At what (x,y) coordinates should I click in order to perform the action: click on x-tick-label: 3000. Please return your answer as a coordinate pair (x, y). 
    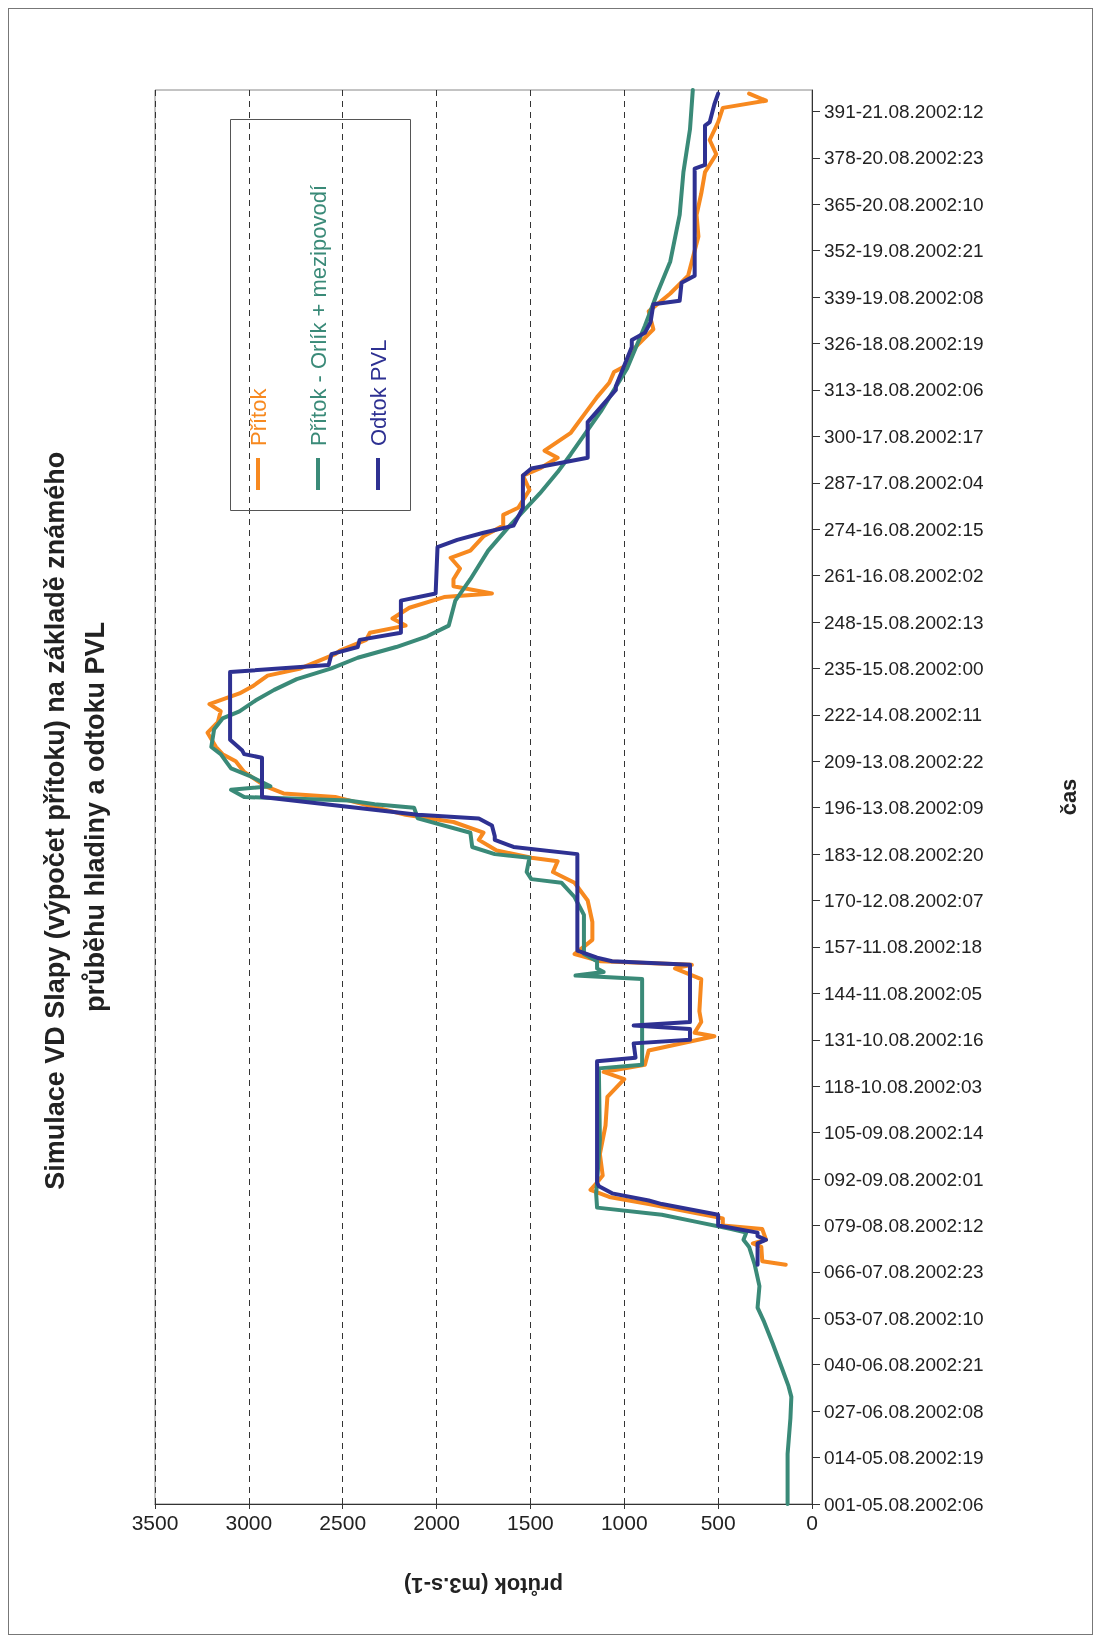
    Looking at the image, I should click on (249, 1522).